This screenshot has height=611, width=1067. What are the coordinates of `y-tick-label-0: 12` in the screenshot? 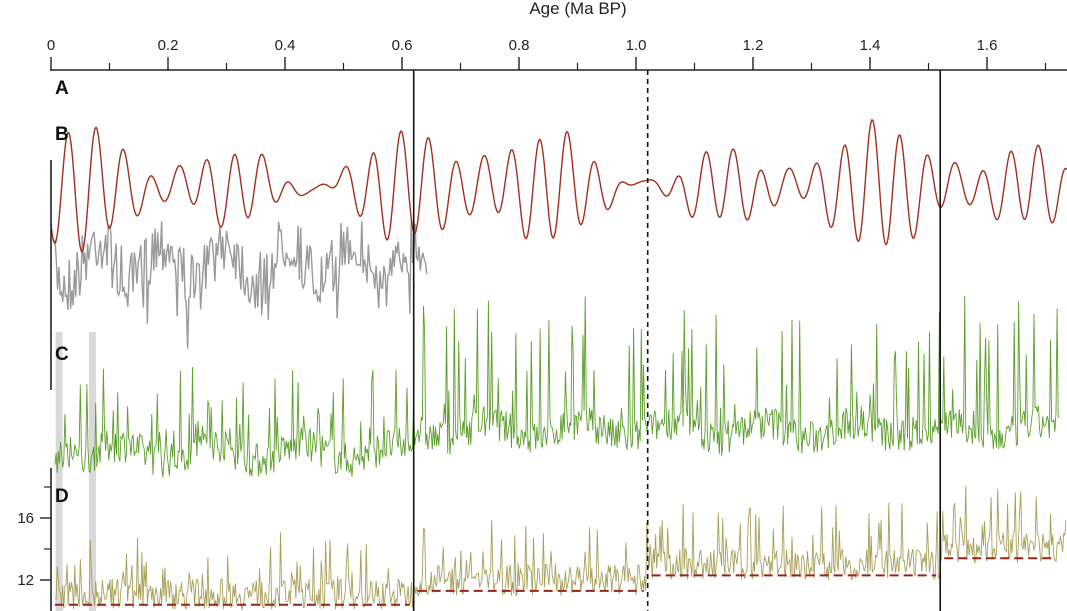 It's located at (25, 580).